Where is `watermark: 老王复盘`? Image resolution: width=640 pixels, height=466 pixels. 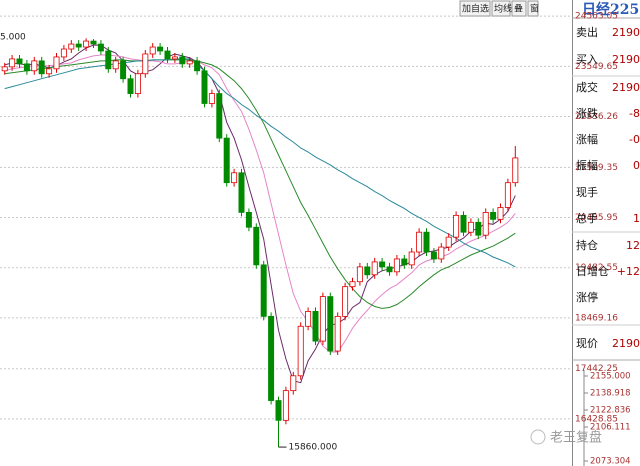
watermark: 老王复盘 is located at coordinates (566, 437).